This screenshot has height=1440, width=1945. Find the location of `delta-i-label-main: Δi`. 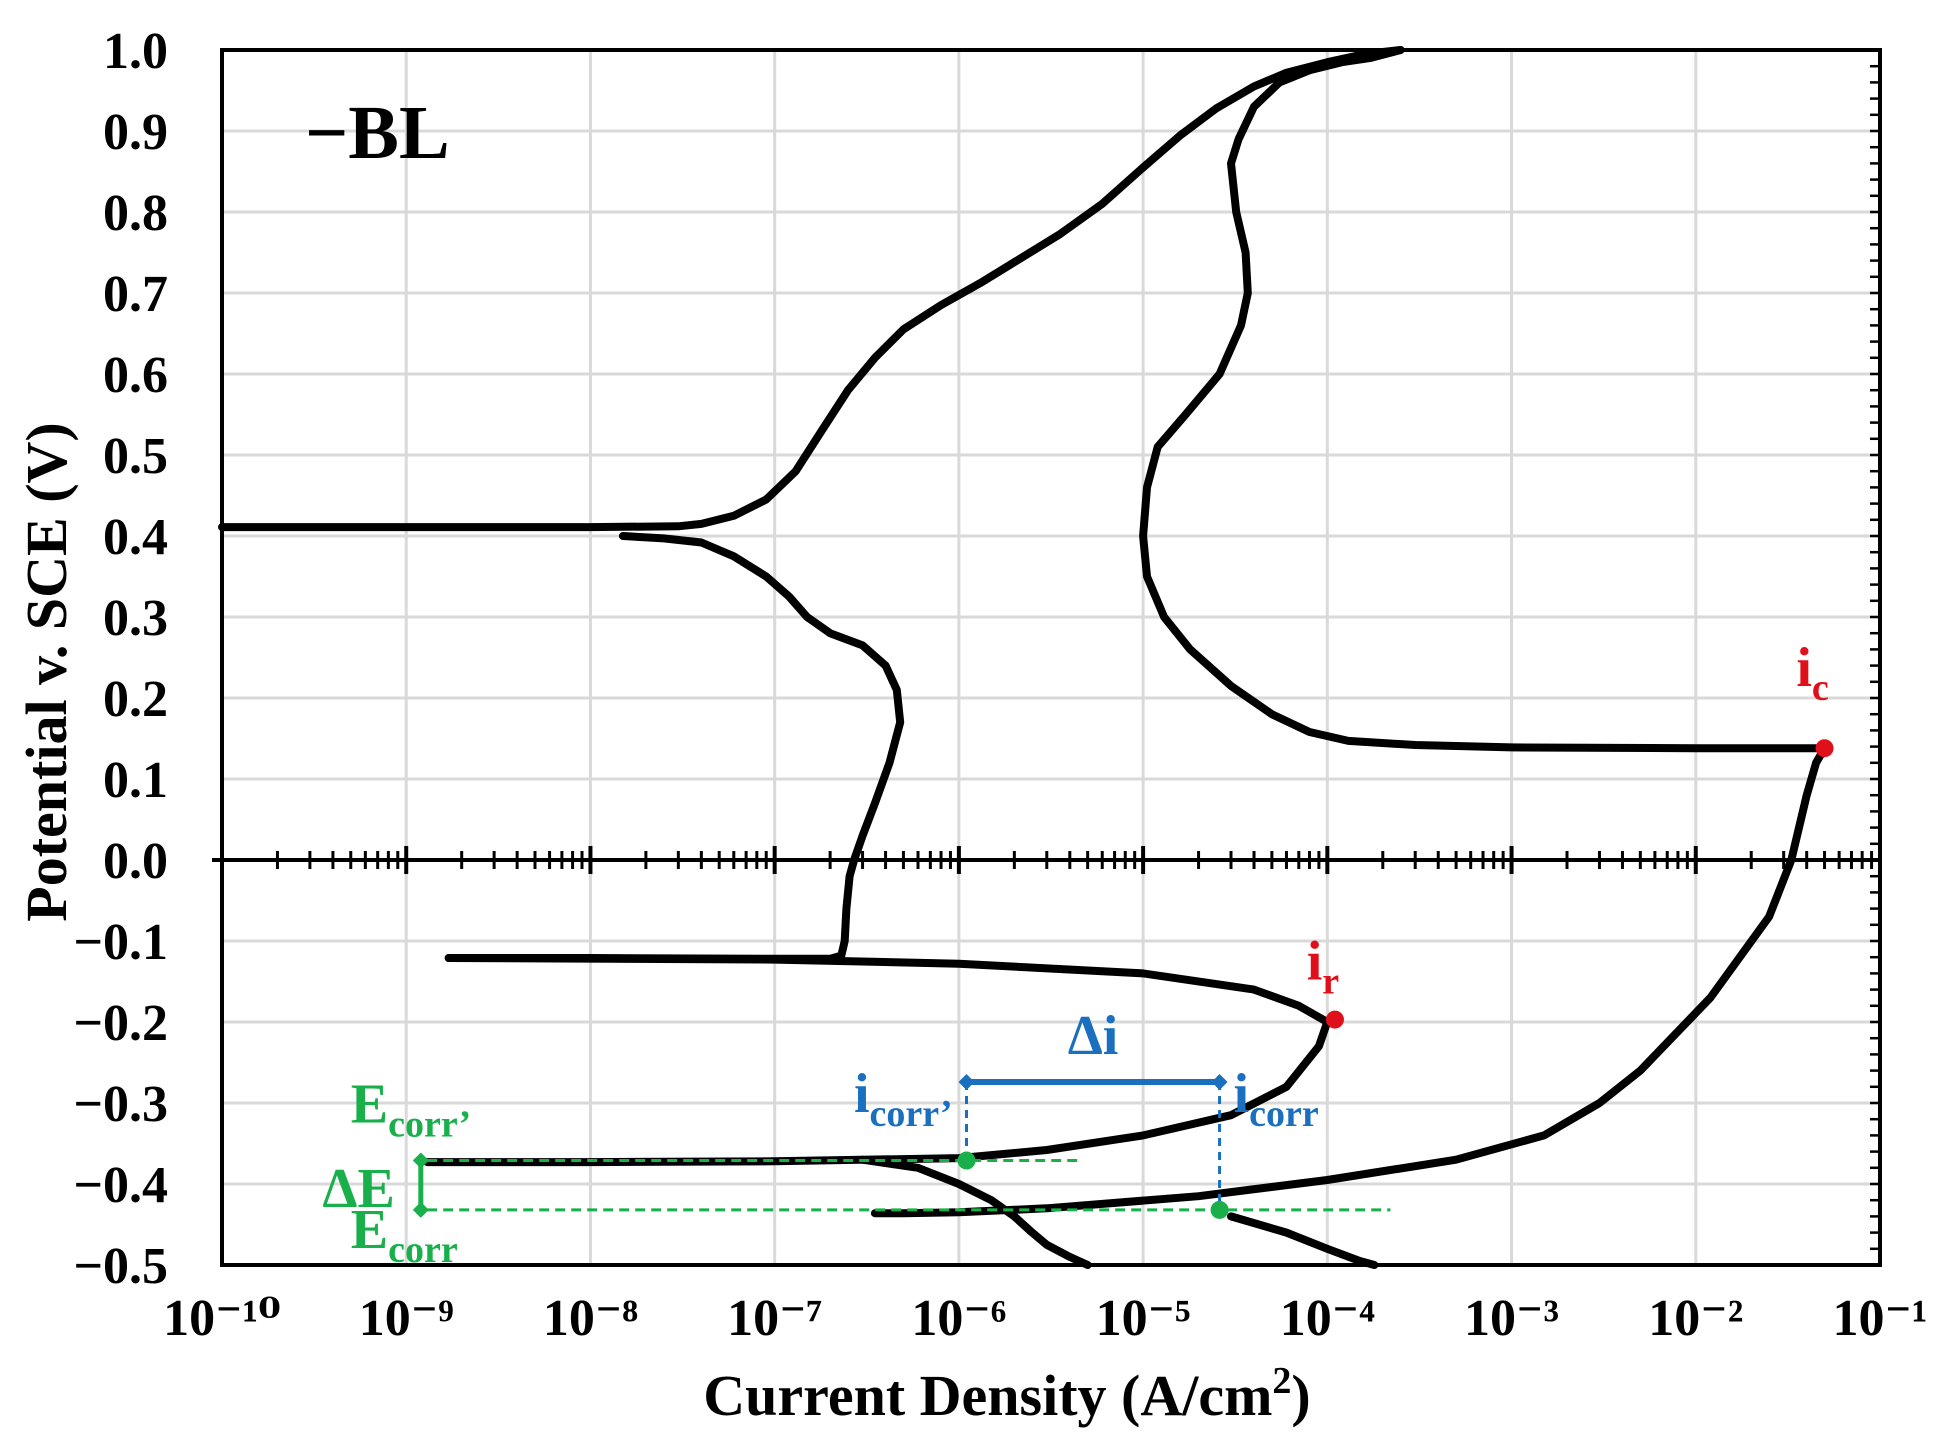

delta-i-label-main: Δi is located at coordinates (1093, 1036).